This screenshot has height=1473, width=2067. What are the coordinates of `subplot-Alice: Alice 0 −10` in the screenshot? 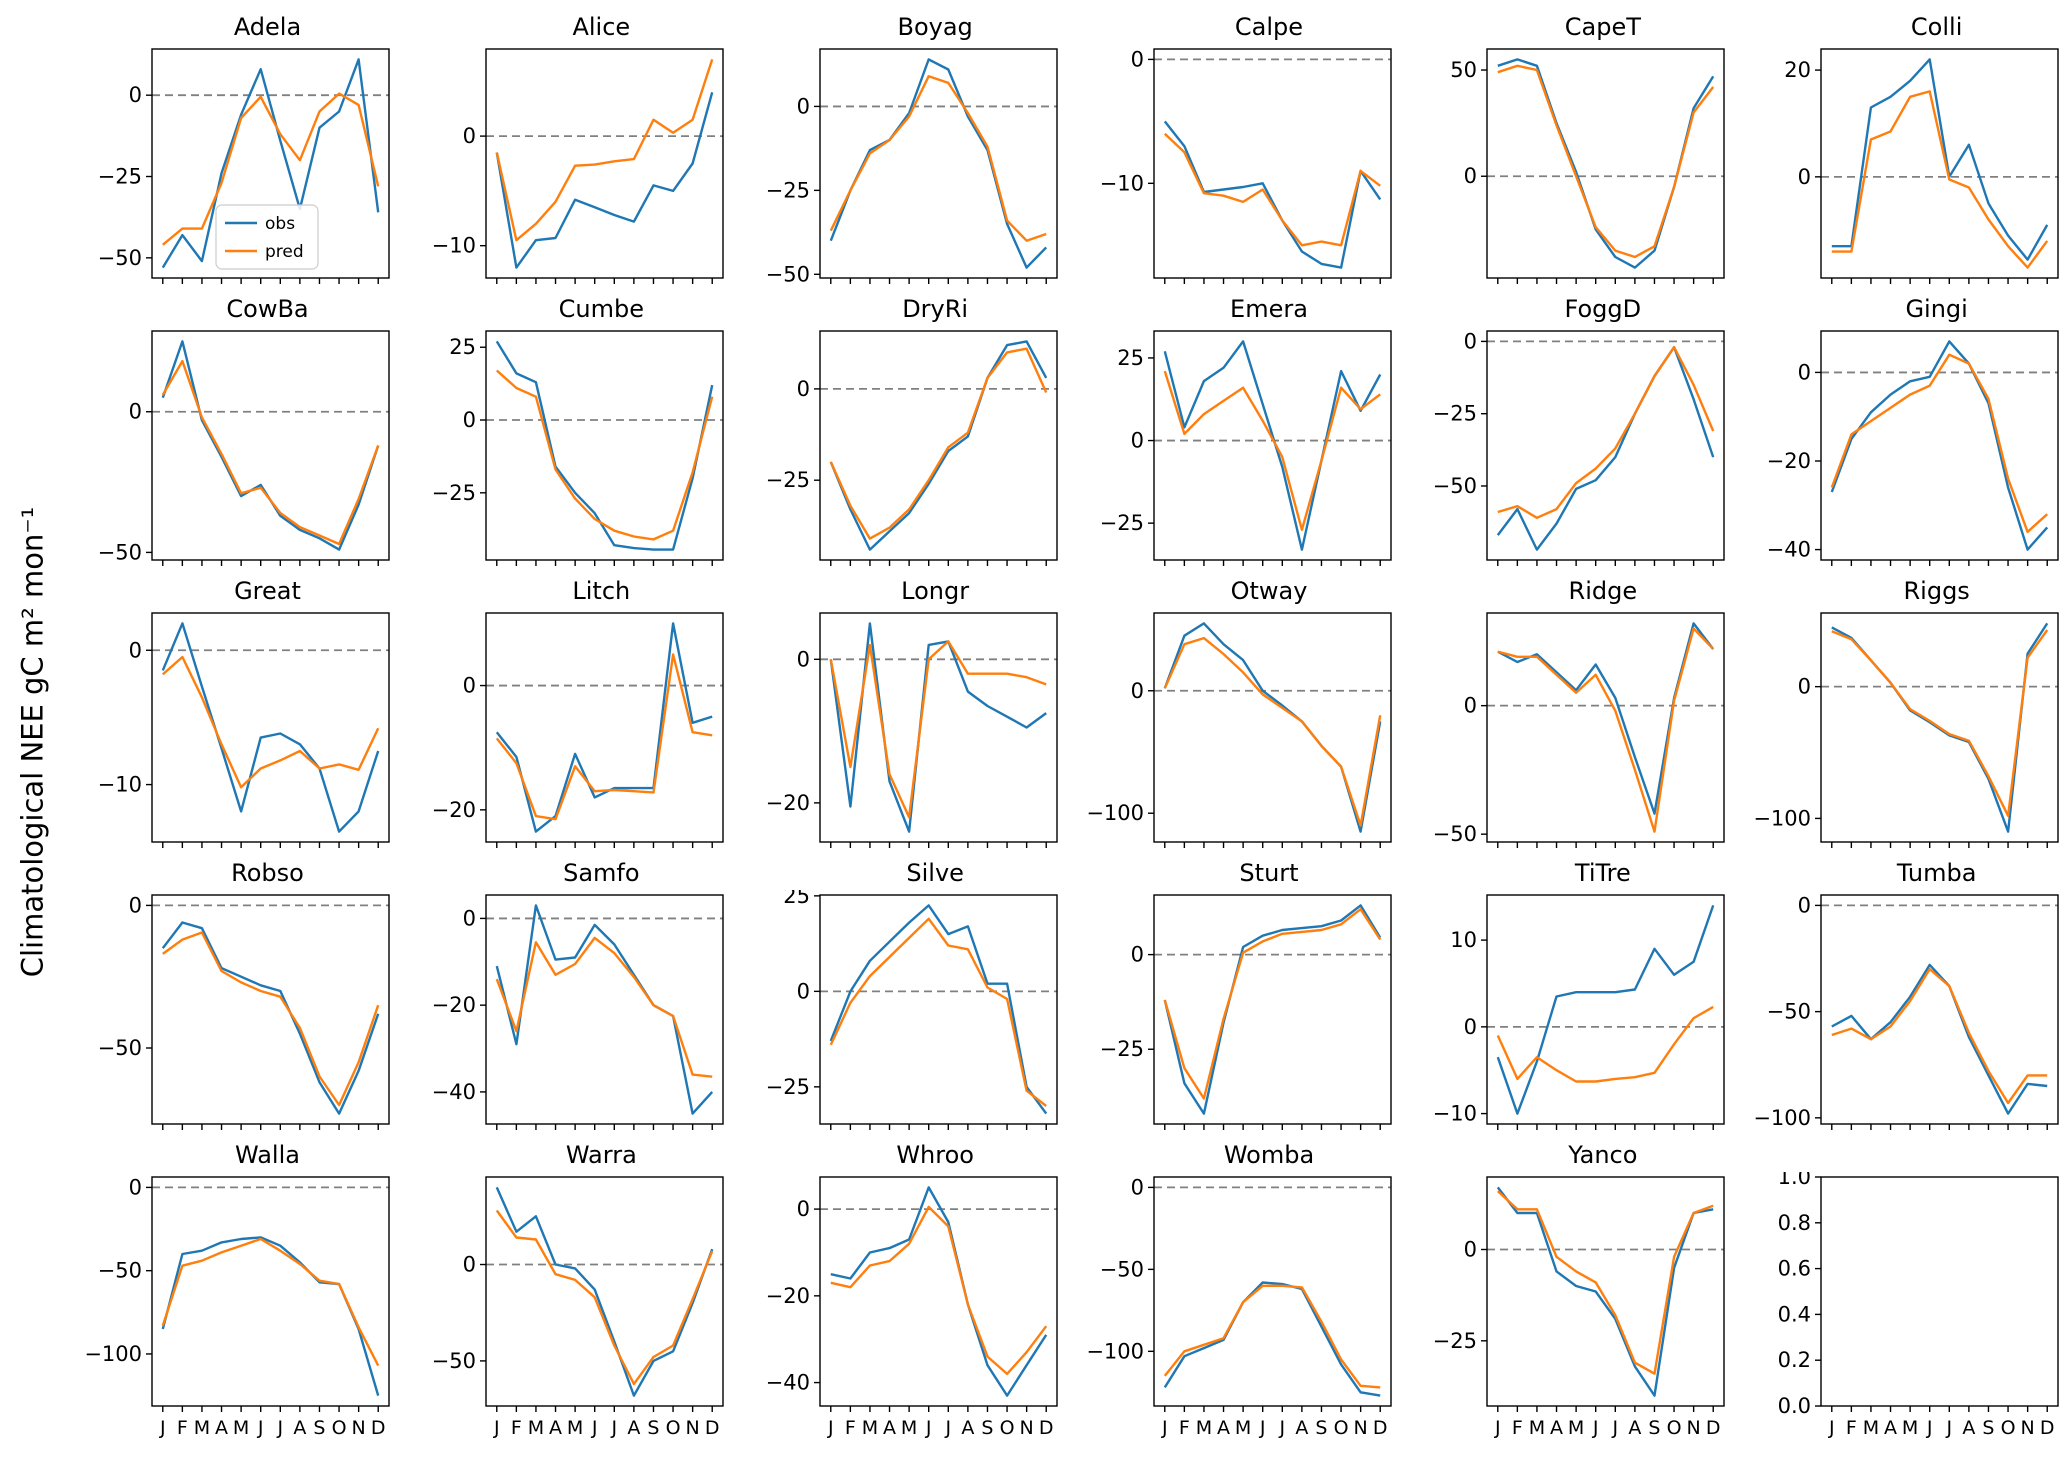 It's located at (564, 151).